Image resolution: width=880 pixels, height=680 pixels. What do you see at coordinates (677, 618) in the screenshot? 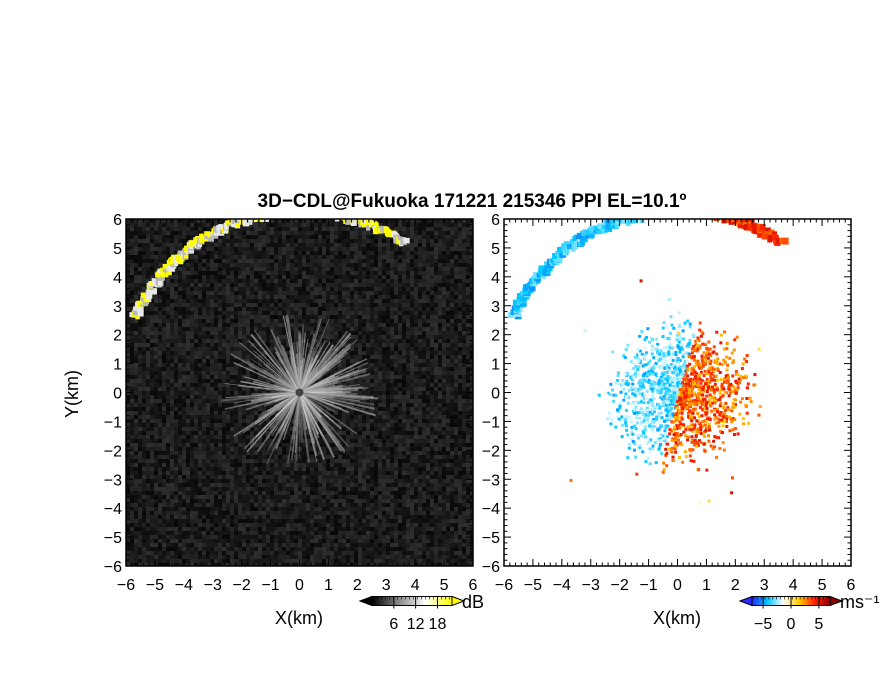
I see `right-x-axis-title: X(km)` at bounding box center [677, 618].